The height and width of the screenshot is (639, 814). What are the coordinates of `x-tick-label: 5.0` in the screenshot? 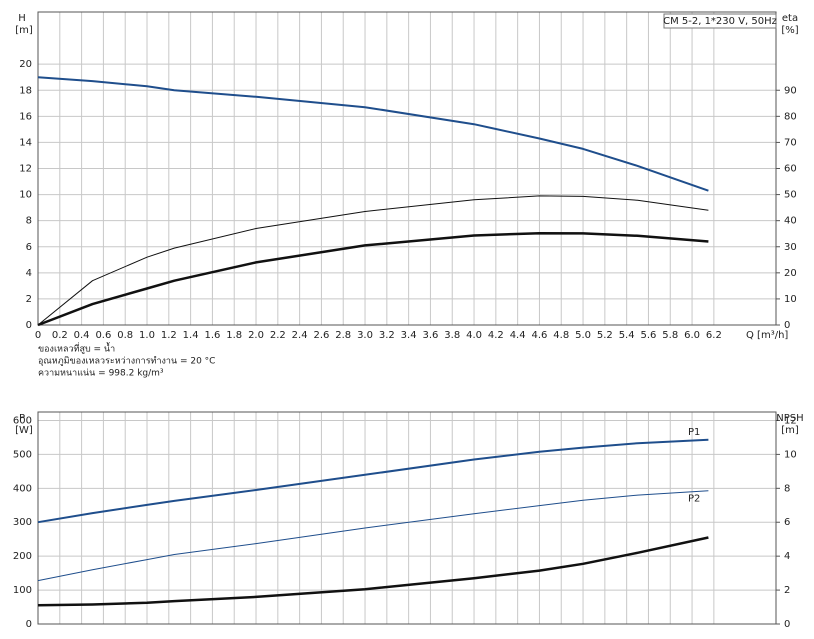 It's located at (583, 335).